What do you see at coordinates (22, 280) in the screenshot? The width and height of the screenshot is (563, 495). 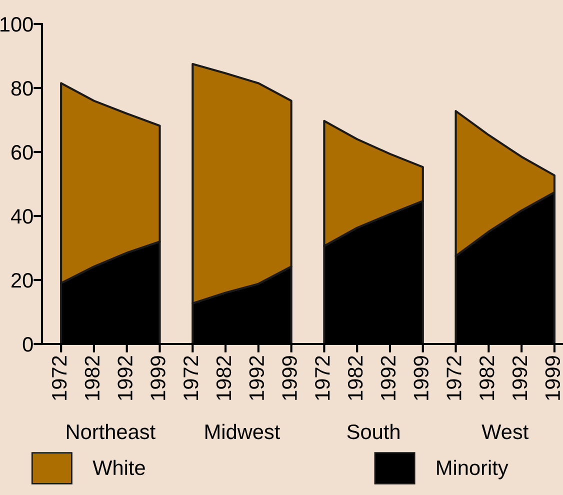 I see `y-tick-label: 20` at bounding box center [22, 280].